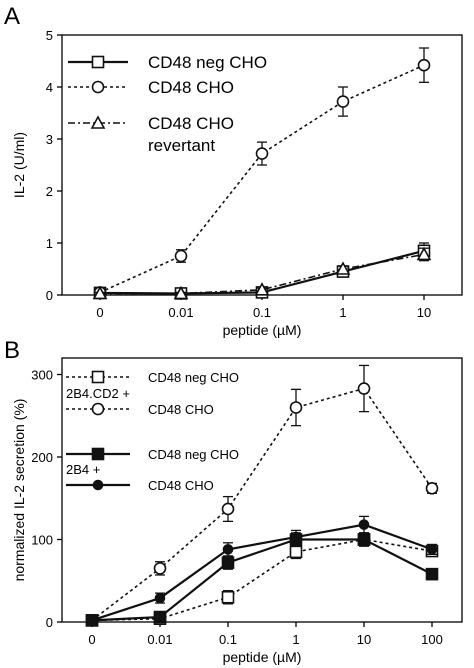  Describe the element at coordinates (432, 639) in the screenshot. I see `x-tick-label: 100` at that location.